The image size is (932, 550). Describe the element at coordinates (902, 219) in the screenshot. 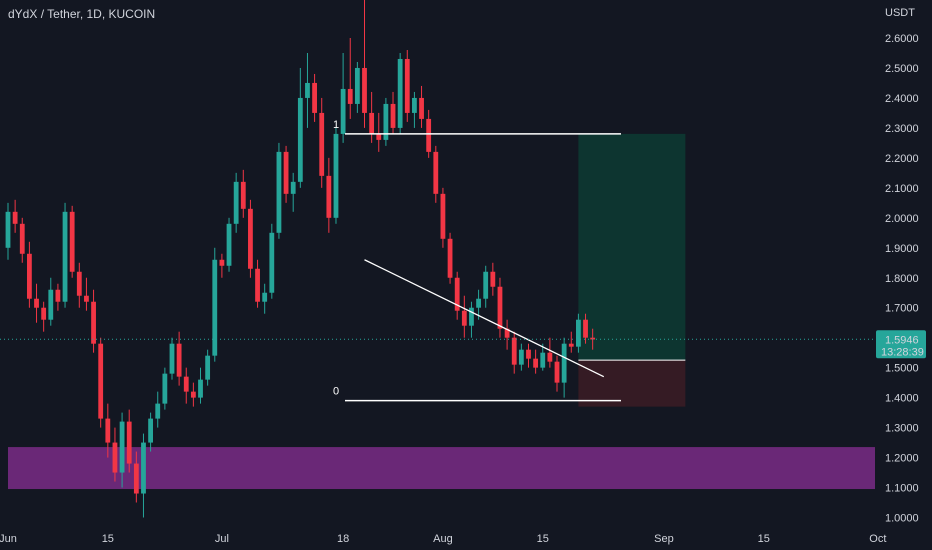

I see `price-tick-label: 2.0000` at that location.